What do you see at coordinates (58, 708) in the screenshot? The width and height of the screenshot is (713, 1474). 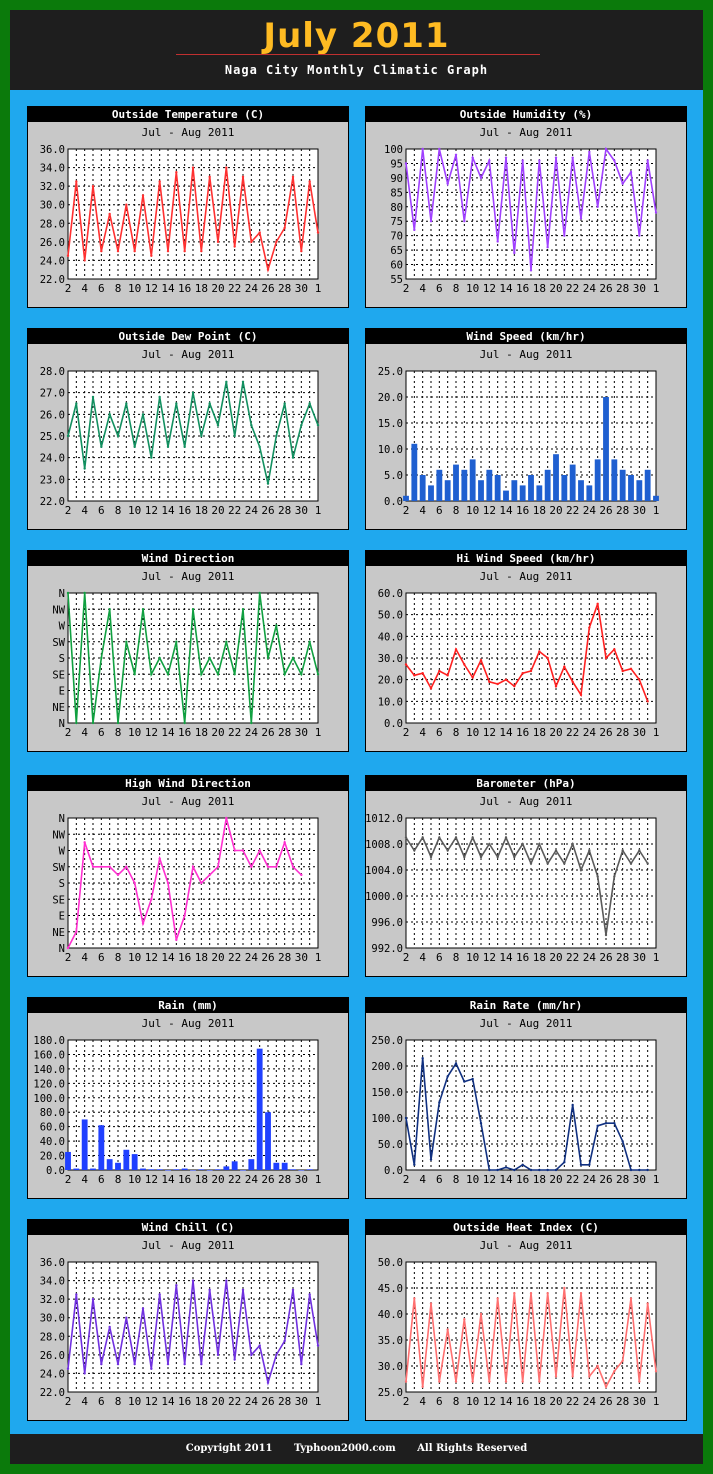 I see `y-tick-label: NE` at bounding box center [58, 708].